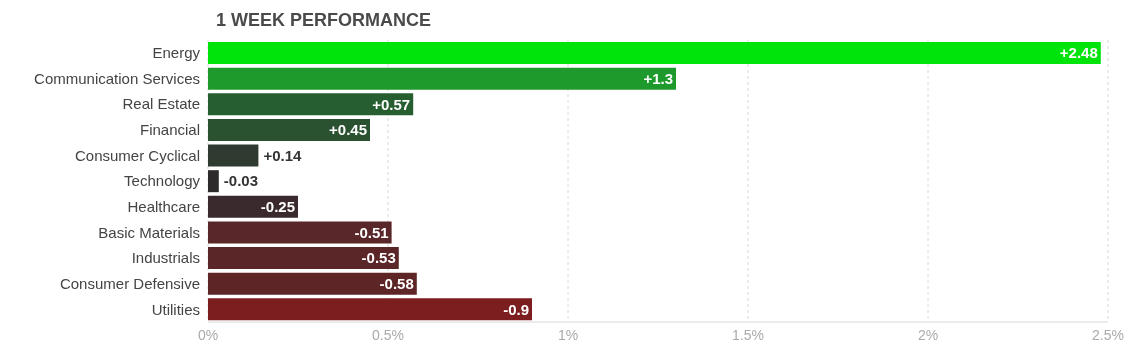 The width and height of the screenshot is (1130, 346). Describe the element at coordinates (277, 207) in the screenshot. I see `data-label: -0.25` at that location.